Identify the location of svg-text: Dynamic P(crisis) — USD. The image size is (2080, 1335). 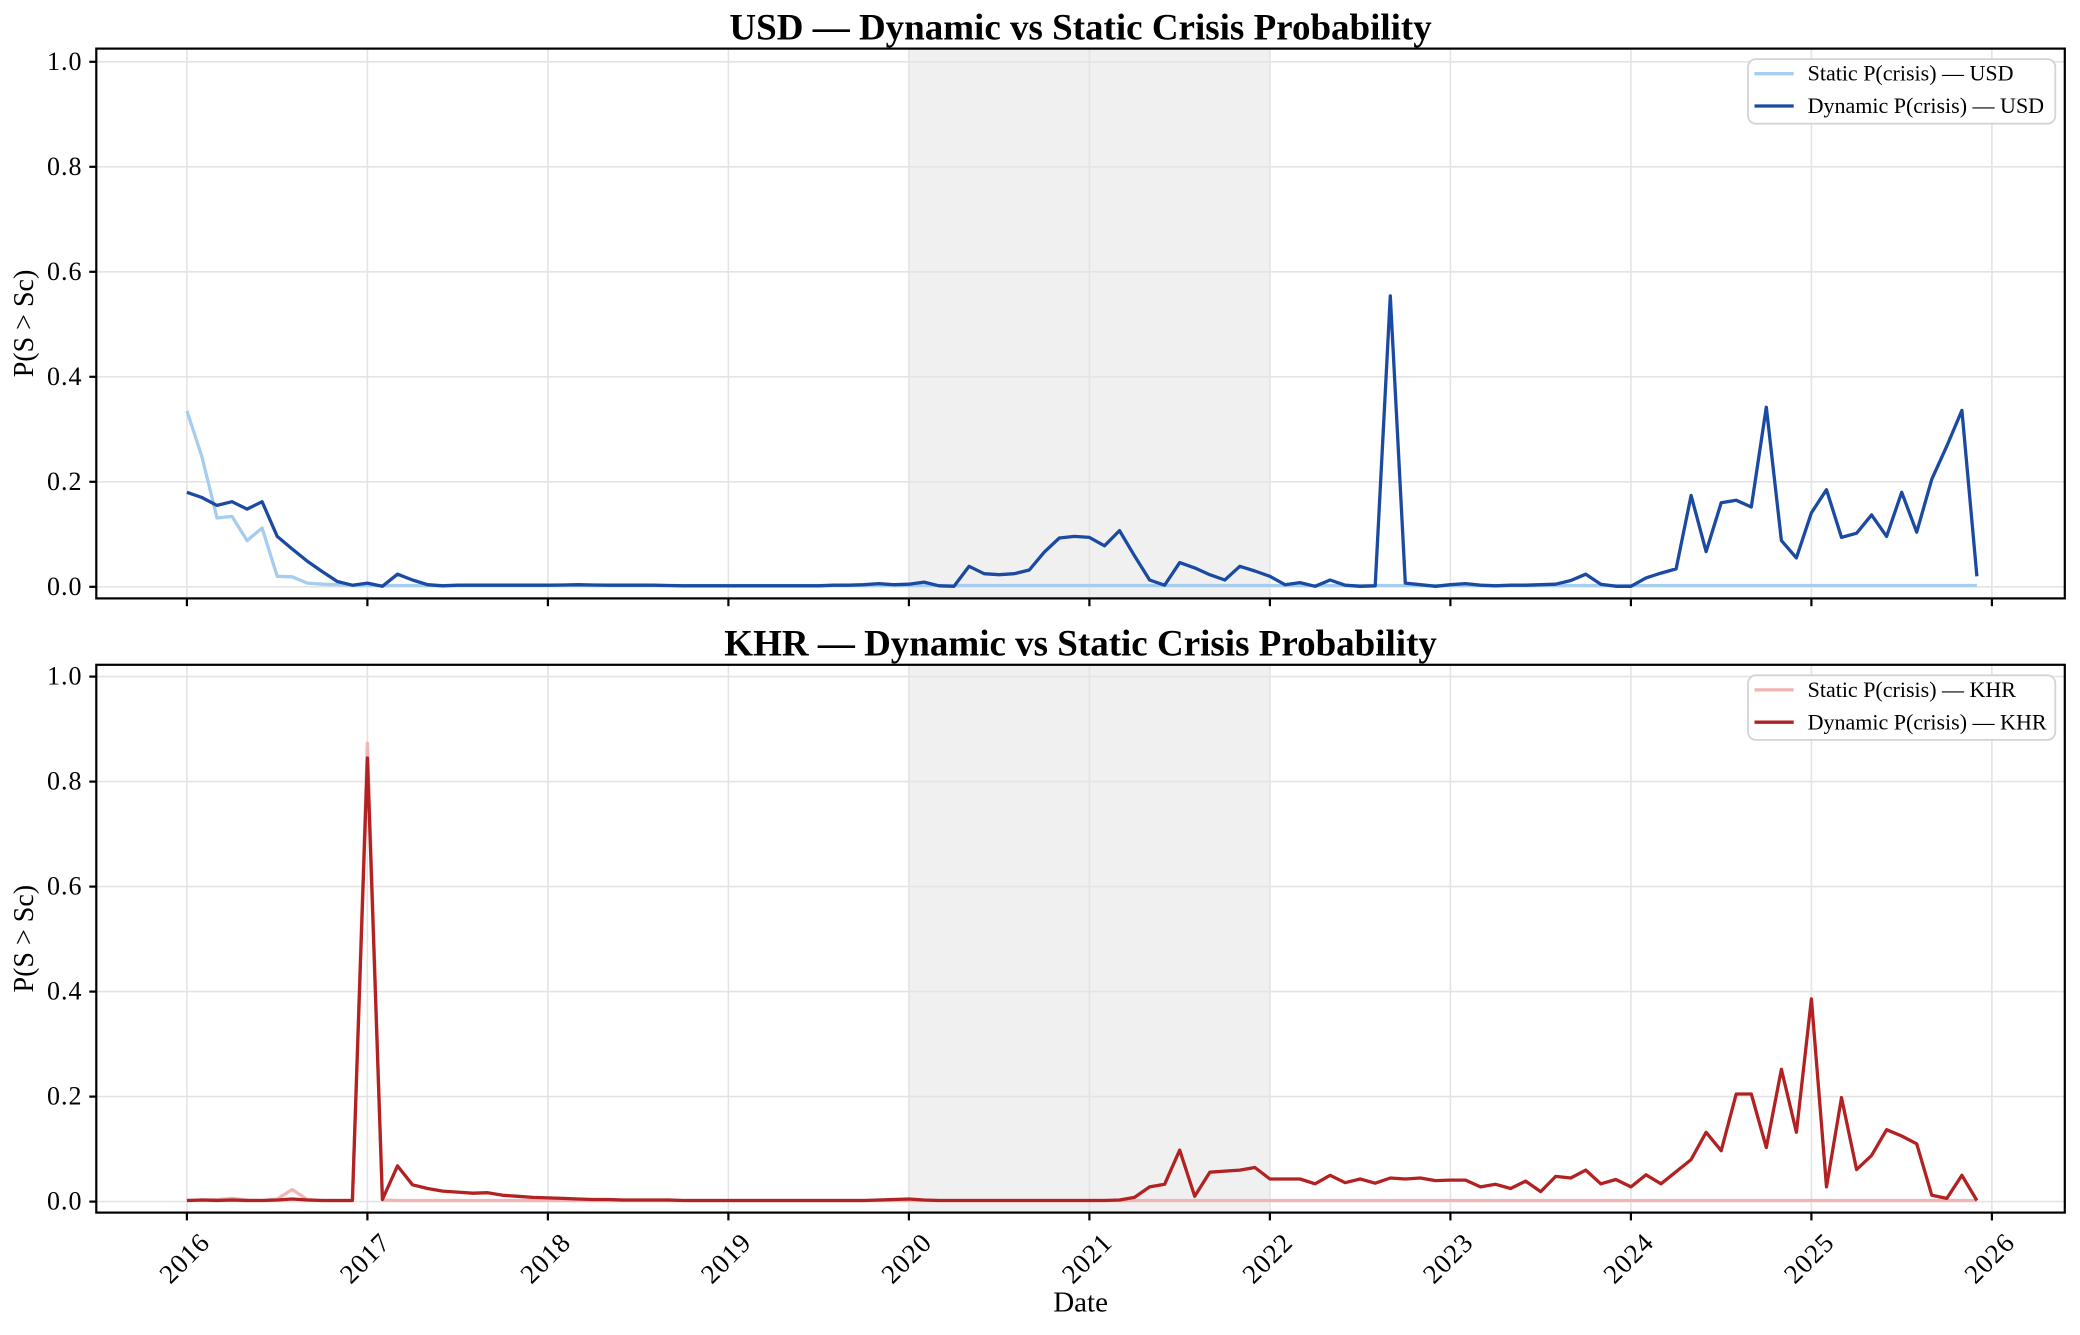
(1926, 105).